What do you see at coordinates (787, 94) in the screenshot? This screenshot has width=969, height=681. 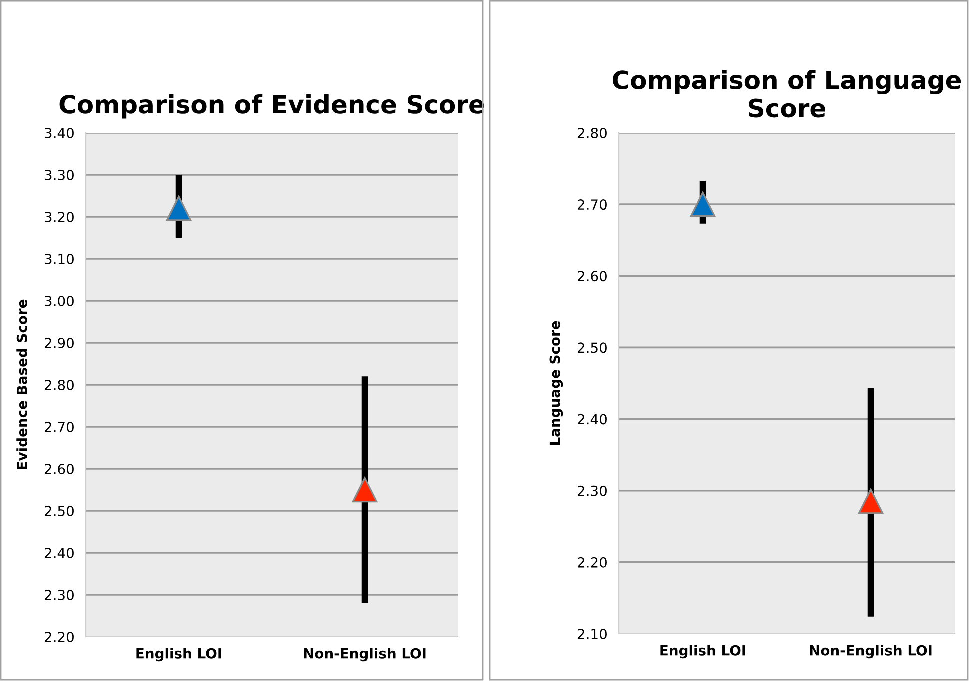 I see `chart-title: Comparison of Language Score` at bounding box center [787, 94].